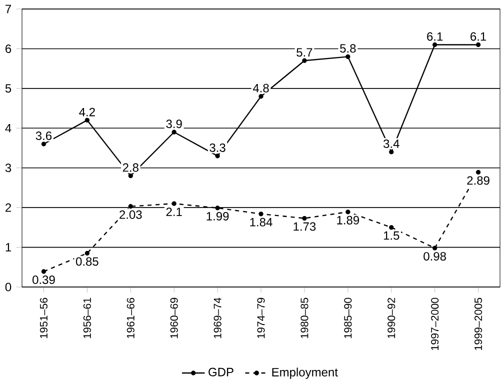 The image size is (502, 387). What do you see at coordinates (87, 112) in the screenshot?
I see `data-label: 4.2` at bounding box center [87, 112].